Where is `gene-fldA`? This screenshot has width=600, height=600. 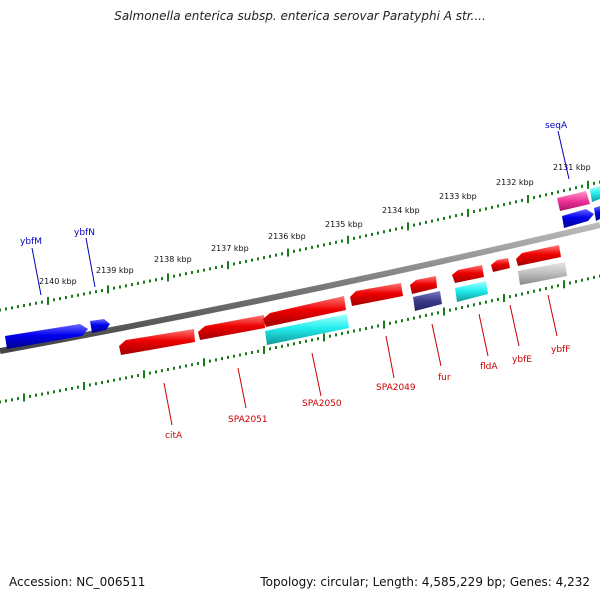 gene-fldA is located at coordinates (468, 274).